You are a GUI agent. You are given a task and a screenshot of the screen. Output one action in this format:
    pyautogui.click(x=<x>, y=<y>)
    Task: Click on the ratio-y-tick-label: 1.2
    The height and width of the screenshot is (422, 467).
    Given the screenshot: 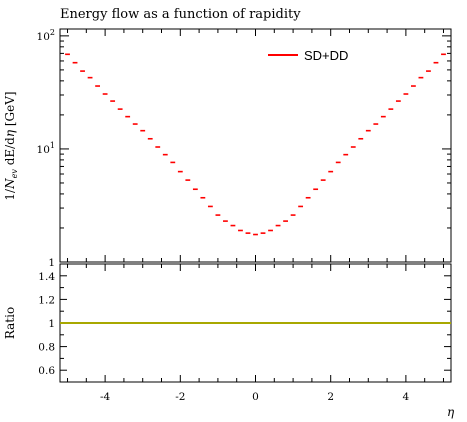 What is the action you would take?
    pyautogui.click(x=46, y=300)
    